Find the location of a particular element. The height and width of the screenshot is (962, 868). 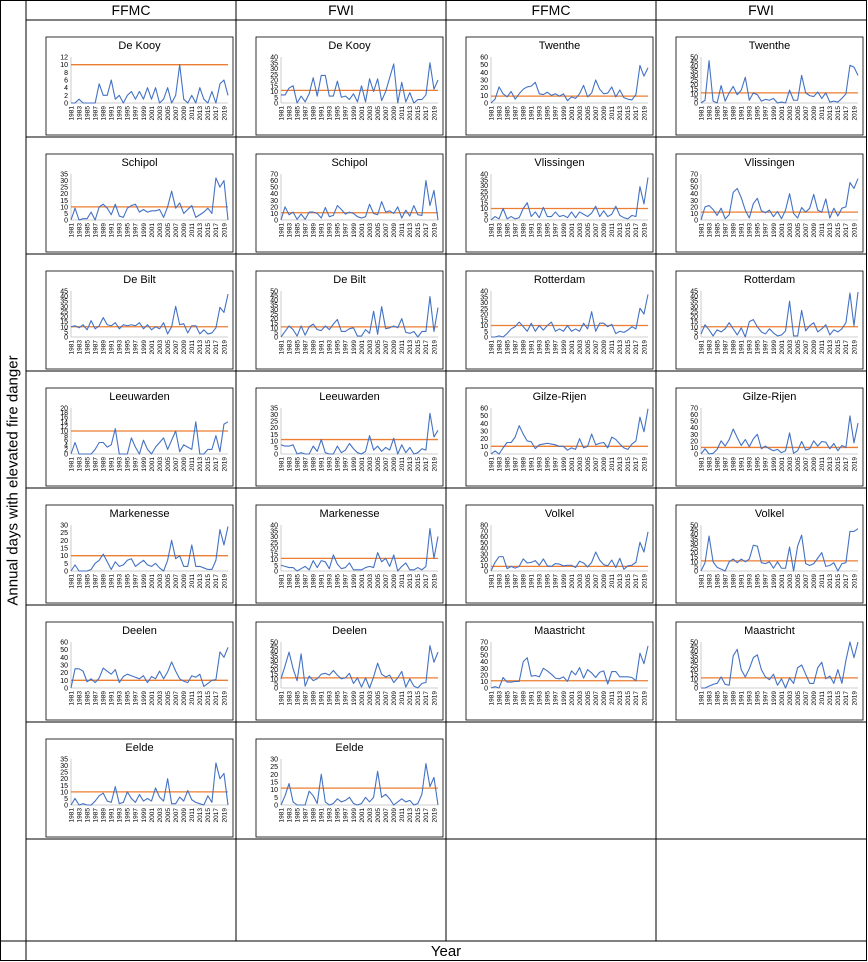

panel-title: Maastricht is located at coordinates (769, 631).